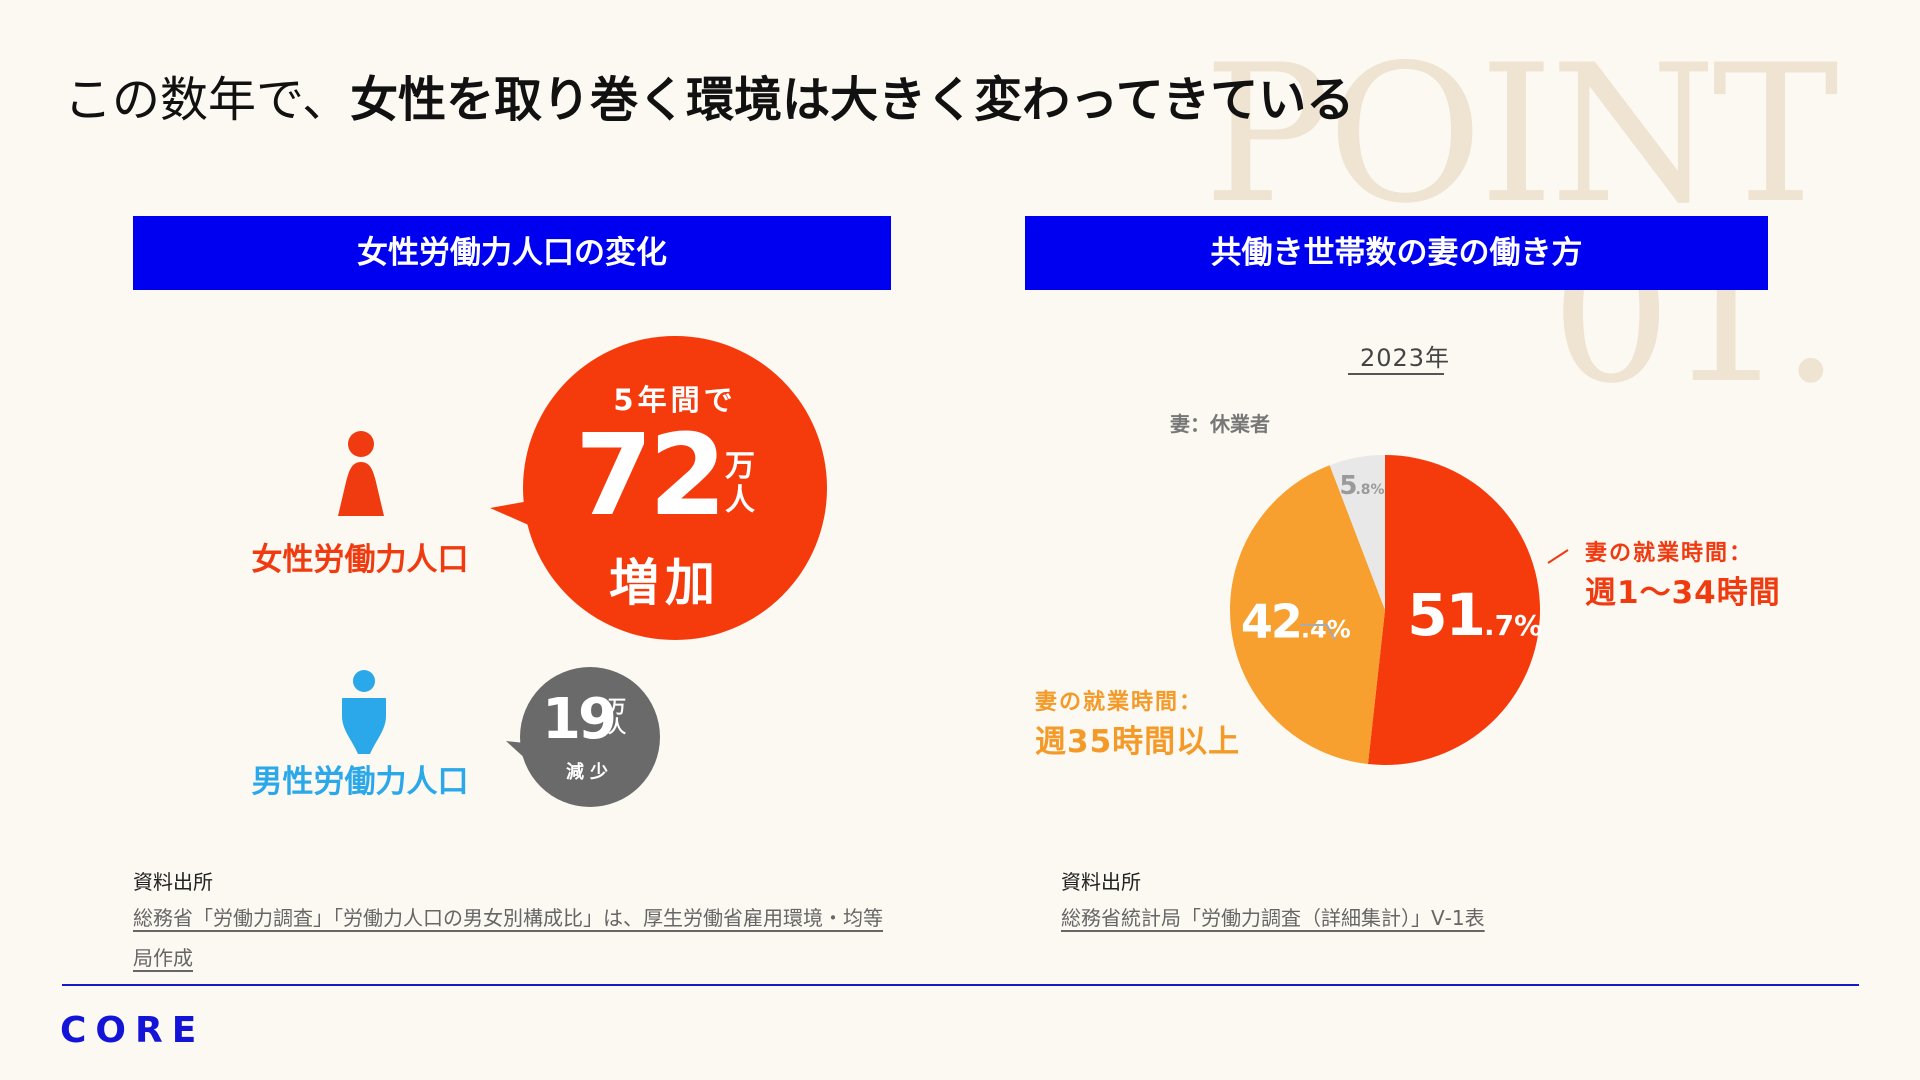 Image resolution: width=1920 pixels, height=1080 pixels. What do you see at coordinates (1101, 882) in the screenshot?
I see `right-source-title: 資料出所` at bounding box center [1101, 882].